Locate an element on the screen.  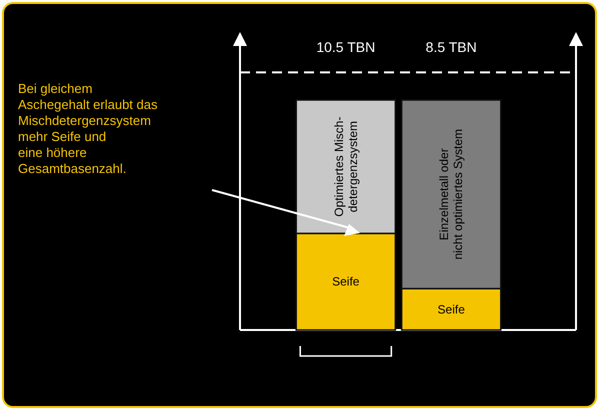
text: Seife is located at coordinates (346, 281).